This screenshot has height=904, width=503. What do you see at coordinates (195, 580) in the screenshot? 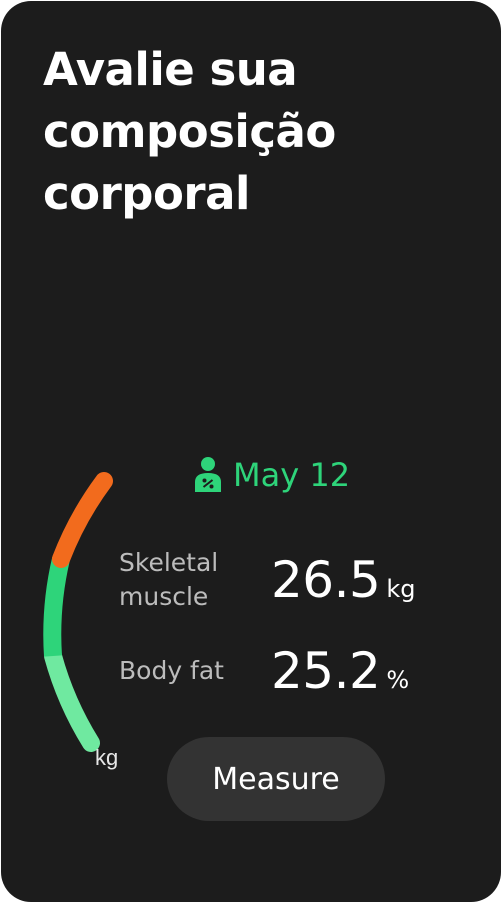
I see `skeletal-muscle-label: Skeletal muscle` at bounding box center [195, 580].